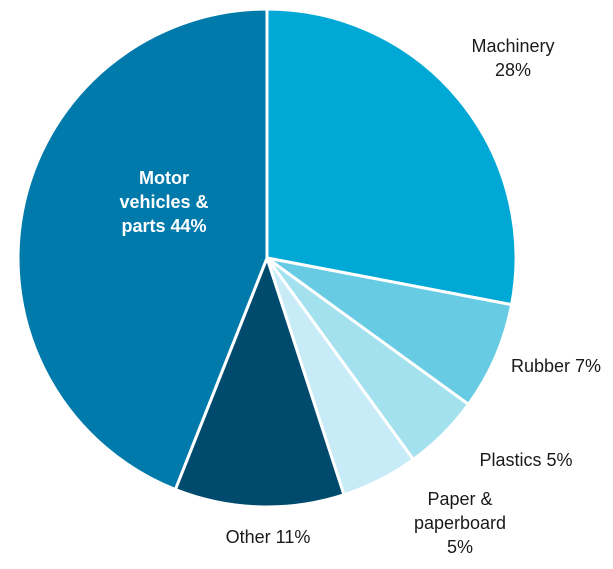 This screenshot has height=569, width=613. Describe the element at coordinates (259, 382) in the screenshot. I see `pie-slice-other` at that location.